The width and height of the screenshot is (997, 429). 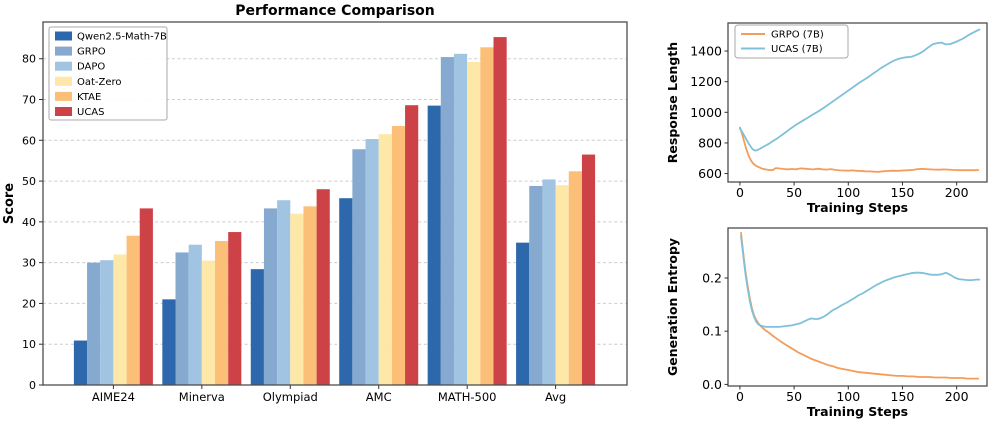 I want to click on bar-oat-zero-olympiad, so click(x=297, y=299).